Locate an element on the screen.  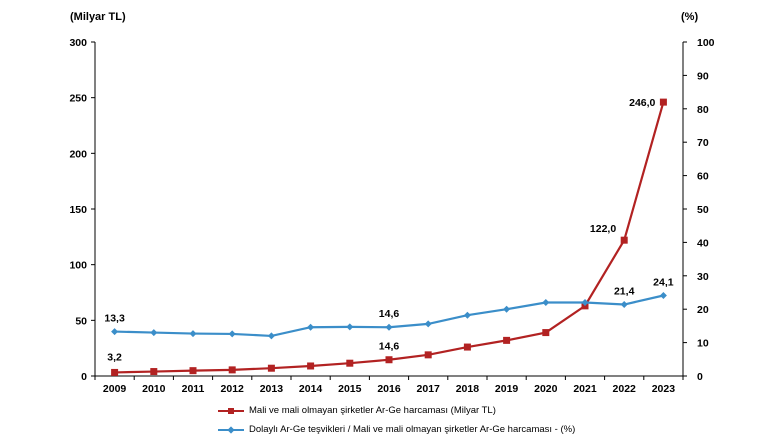
right-tick-label: 40 is located at coordinates (703, 243).